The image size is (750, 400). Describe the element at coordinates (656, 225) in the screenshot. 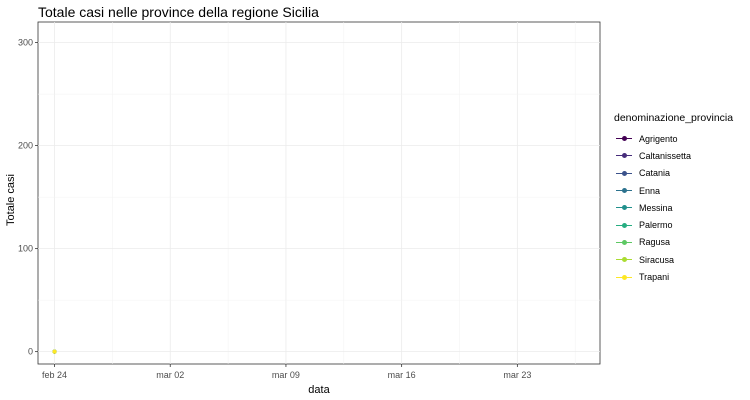

I see `legend-label: Palermo` at that location.